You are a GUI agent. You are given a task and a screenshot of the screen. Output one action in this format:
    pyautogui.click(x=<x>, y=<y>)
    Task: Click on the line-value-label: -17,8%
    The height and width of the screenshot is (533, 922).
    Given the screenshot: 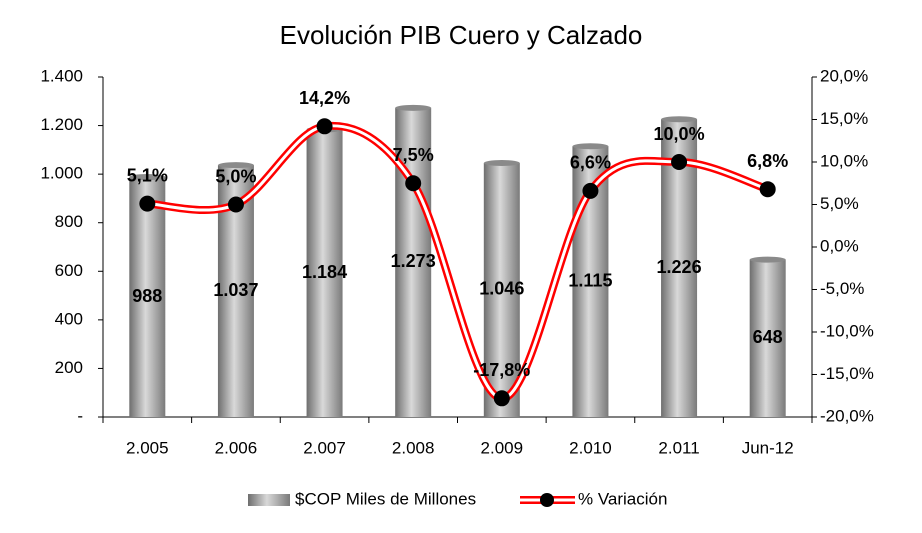 What is the action you would take?
    pyautogui.click(x=501, y=370)
    